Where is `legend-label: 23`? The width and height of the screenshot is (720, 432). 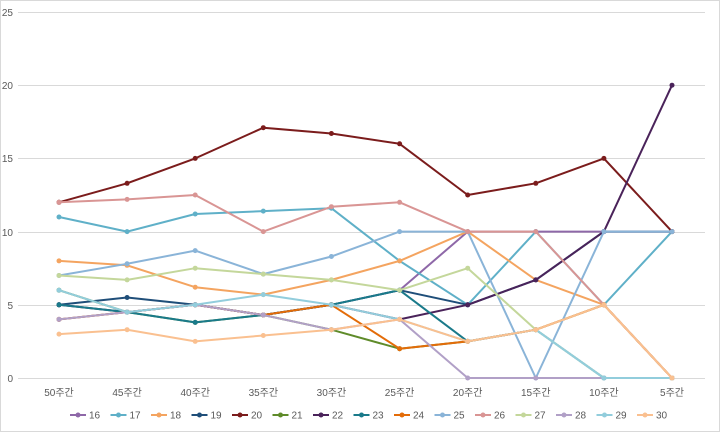
legend-label: 23 is located at coordinates (379, 416).